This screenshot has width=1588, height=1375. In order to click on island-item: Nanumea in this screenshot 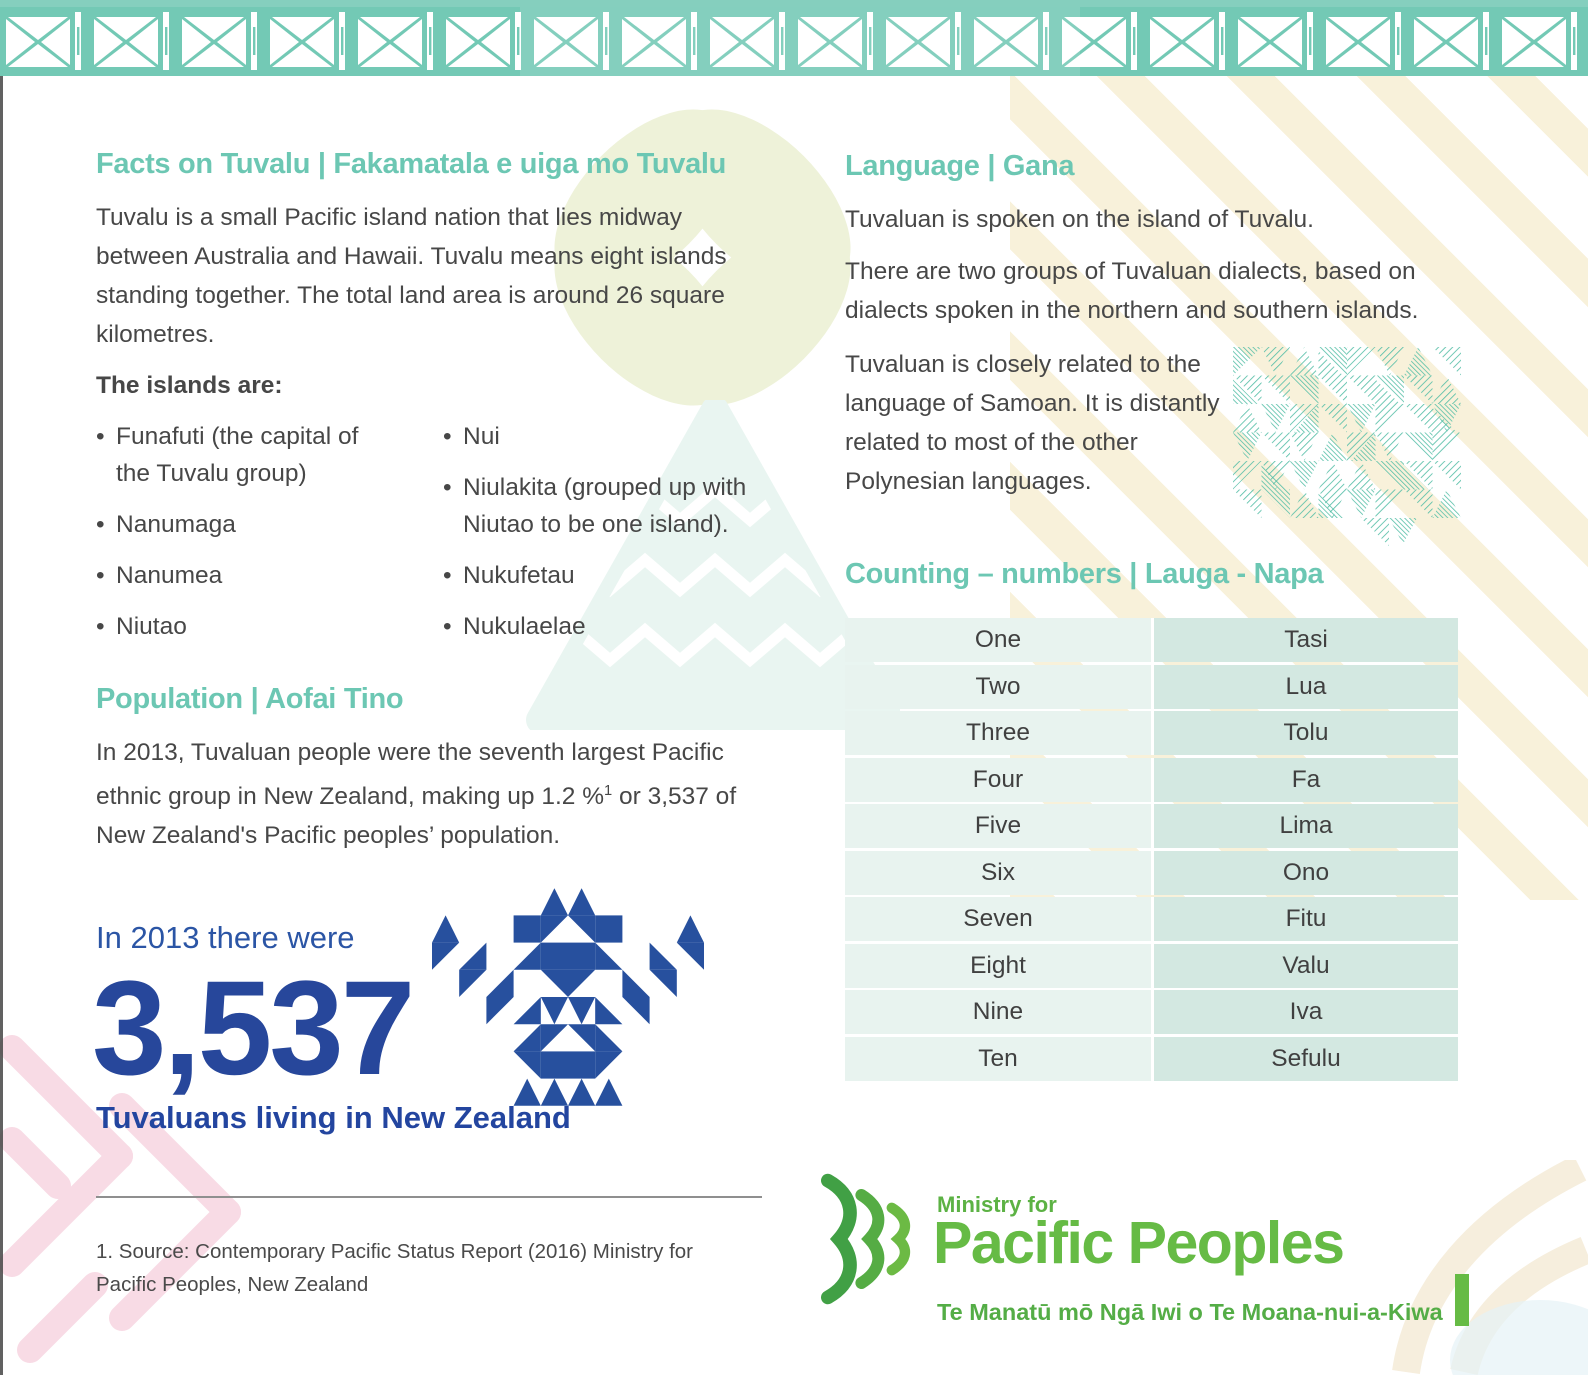, I will do `click(246, 575)`.